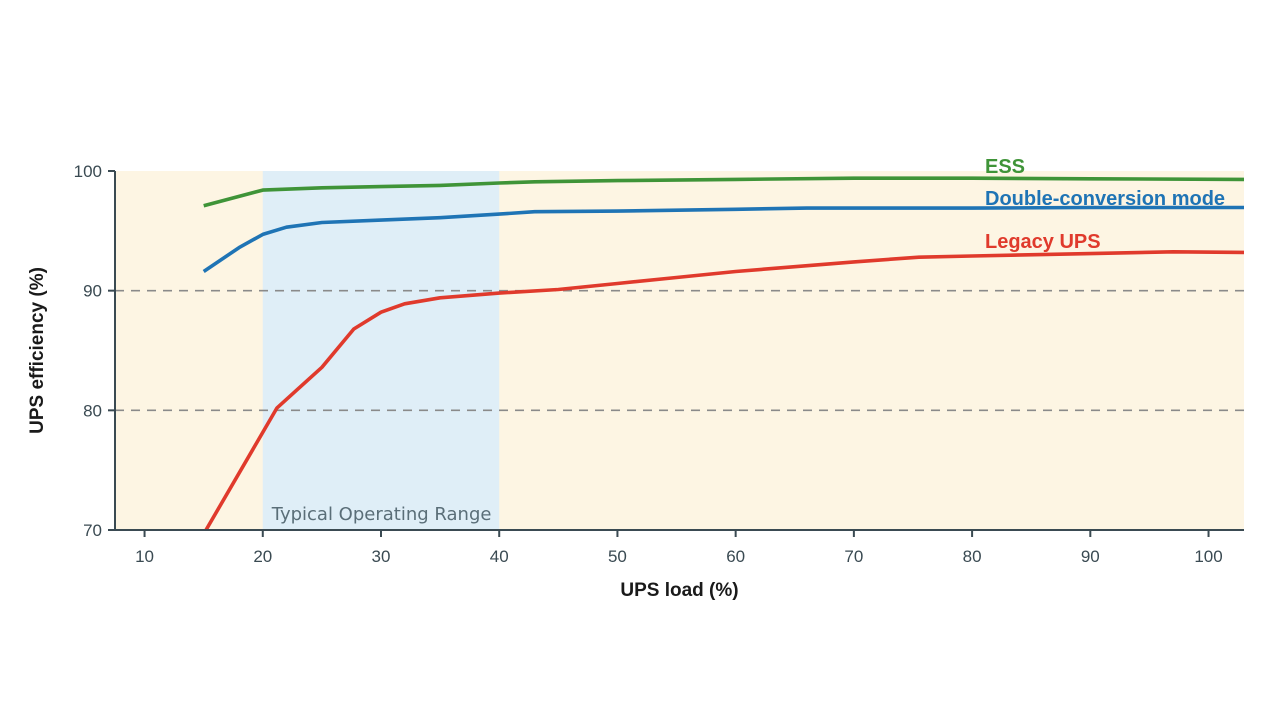 This screenshot has width=1280, height=721. I want to click on x-tick-label-90: 90, so click(1090, 556).